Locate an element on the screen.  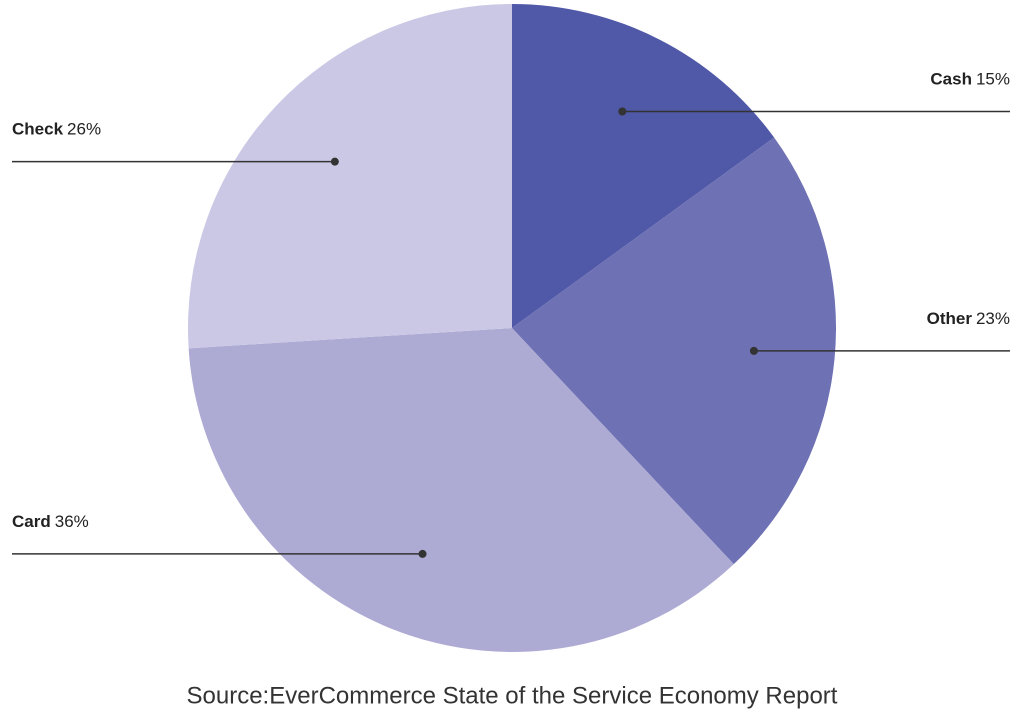
slice-label: Cash 15% is located at coordinates (970, 79).